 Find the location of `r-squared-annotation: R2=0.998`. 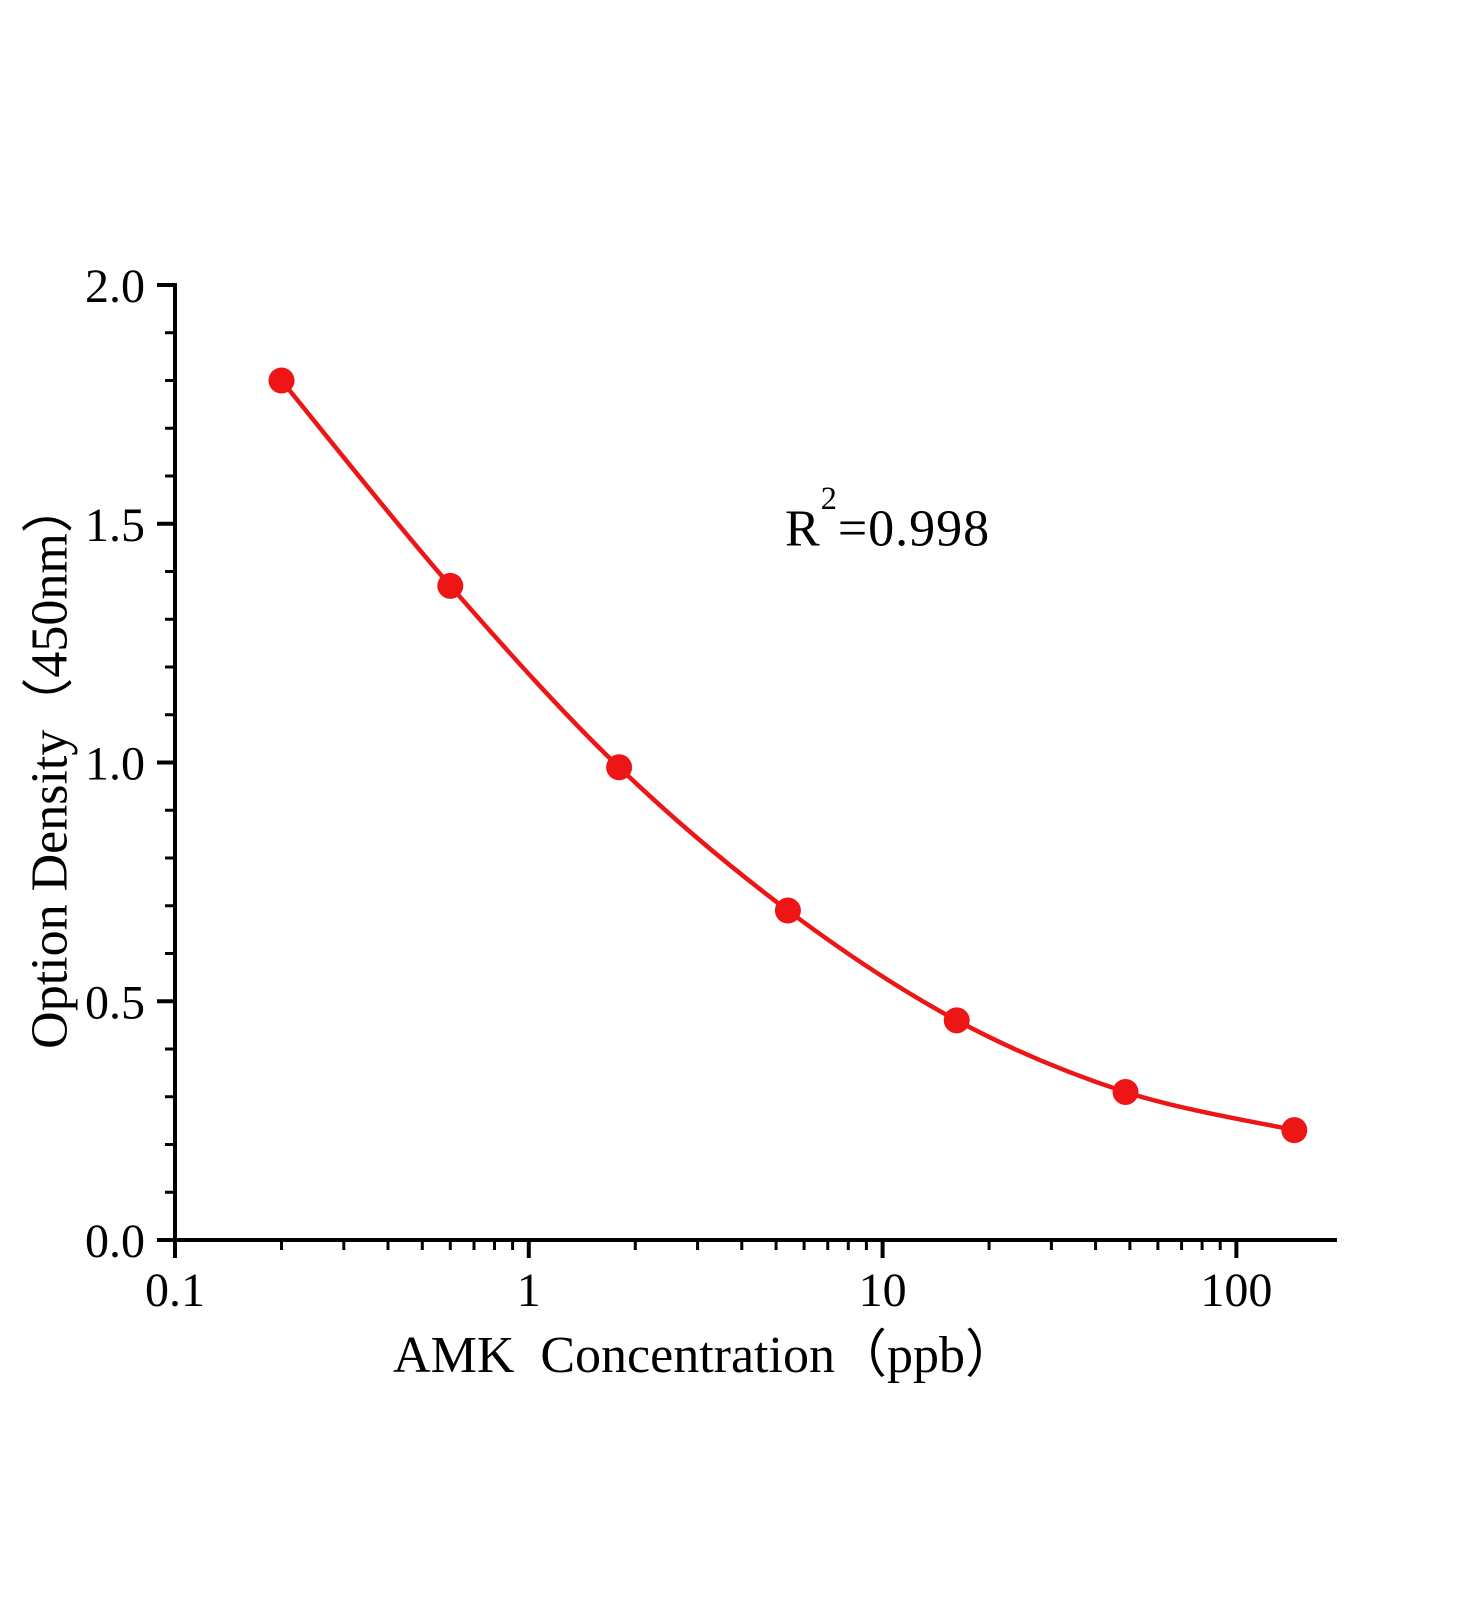

r-squared-annotation: R2=0.998 is located at coordinates (888, 519).